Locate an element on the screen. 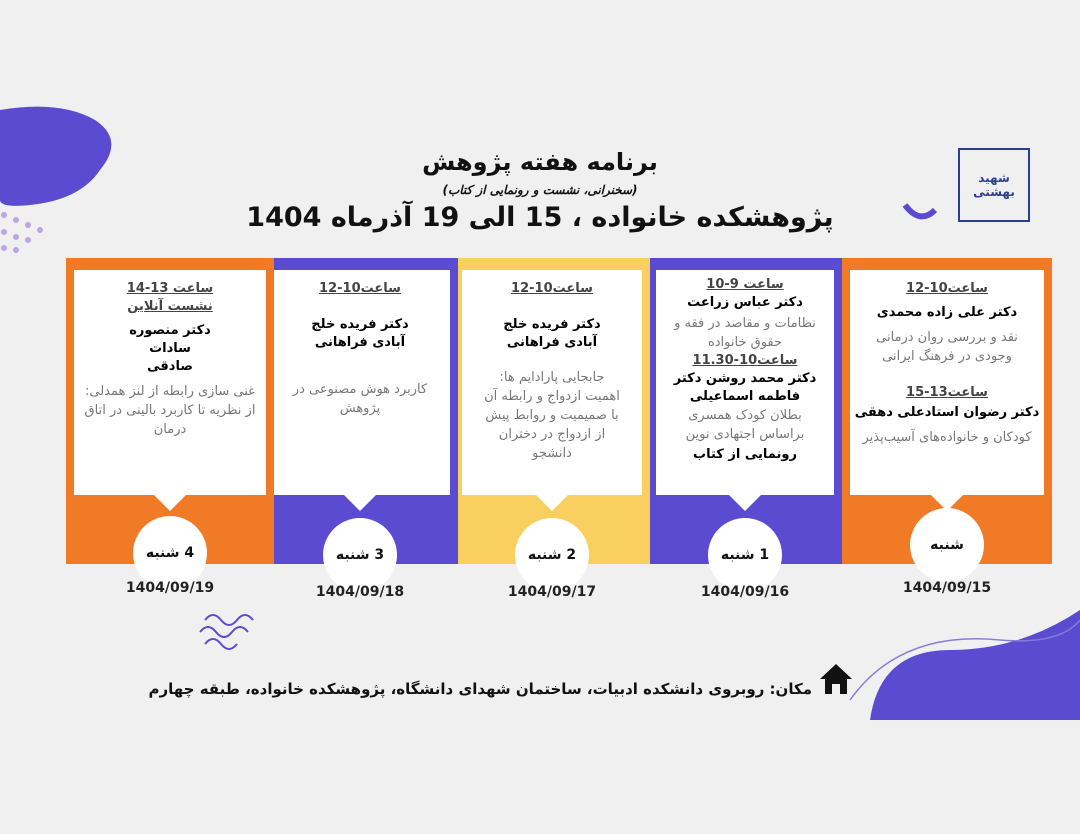 This screenshot has width=1080, height=834. squiggle-lines is located at coordinates (226, 632).